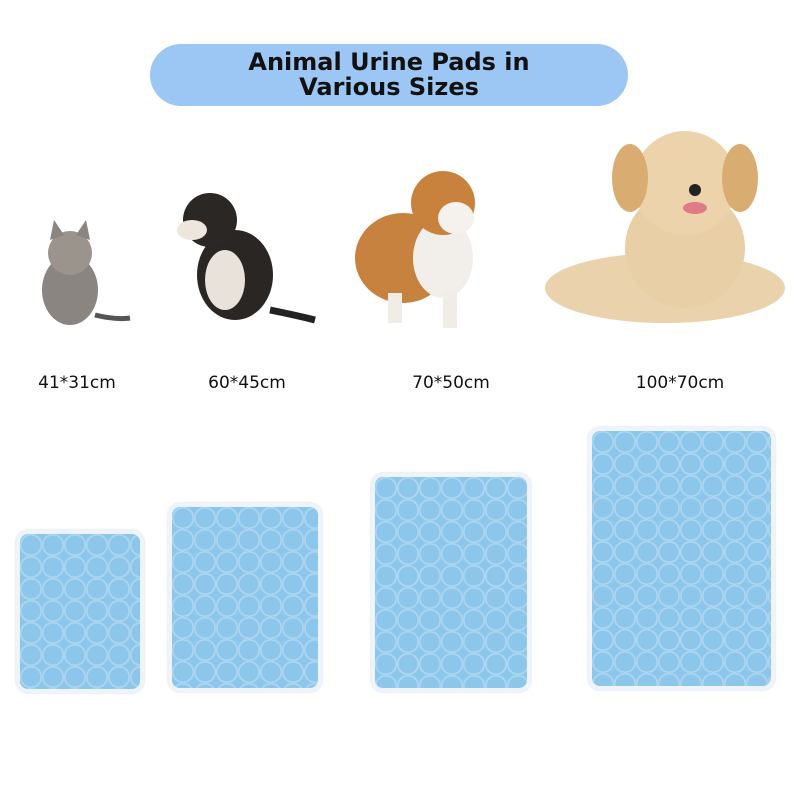 The height and width of the screenshot is (800, 800). What do you see at coordinates (77, 383) in the screenshot?
I see `size-label: 41*31cm` at bounding box center [77, 383].